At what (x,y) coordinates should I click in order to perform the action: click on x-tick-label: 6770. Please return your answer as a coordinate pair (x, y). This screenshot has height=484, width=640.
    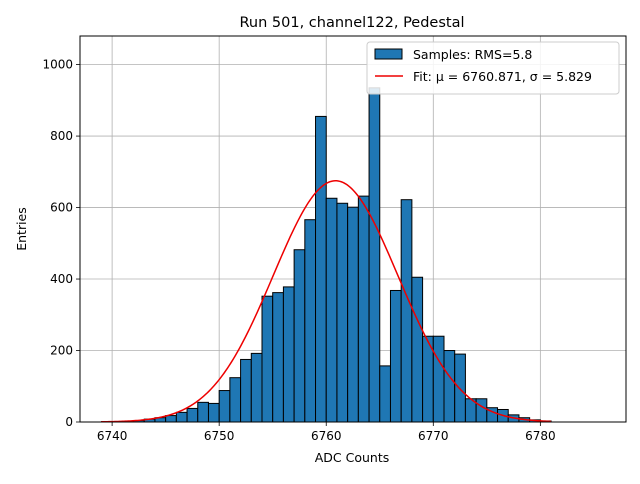
    Looking at the image, I should click on (433, 436).